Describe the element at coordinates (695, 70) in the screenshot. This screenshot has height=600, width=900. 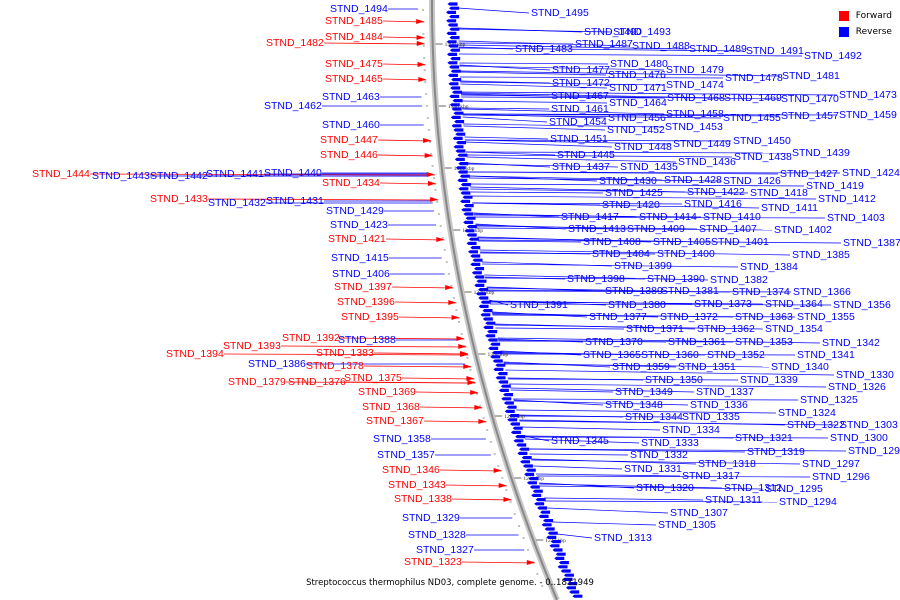
I see `reverse-gene-label: STND_1479` at that location.